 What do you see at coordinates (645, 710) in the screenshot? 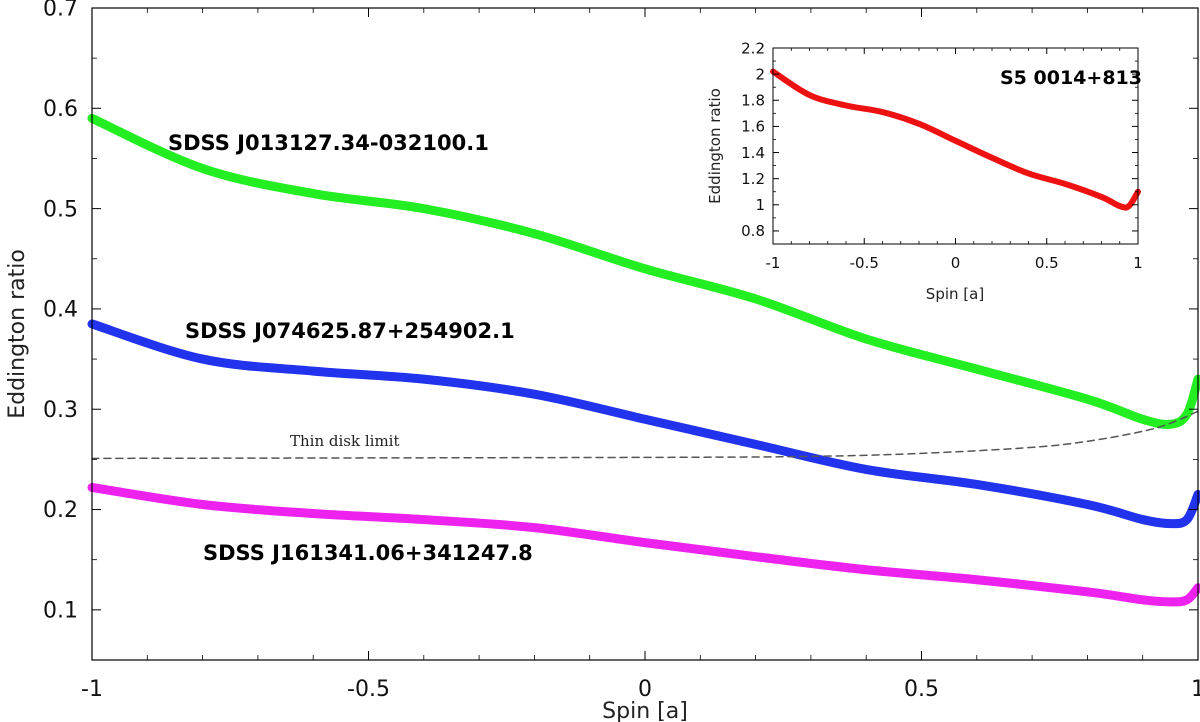
I see `main-x-axis-title: Spin [a]` at bounding box center [645, 710].